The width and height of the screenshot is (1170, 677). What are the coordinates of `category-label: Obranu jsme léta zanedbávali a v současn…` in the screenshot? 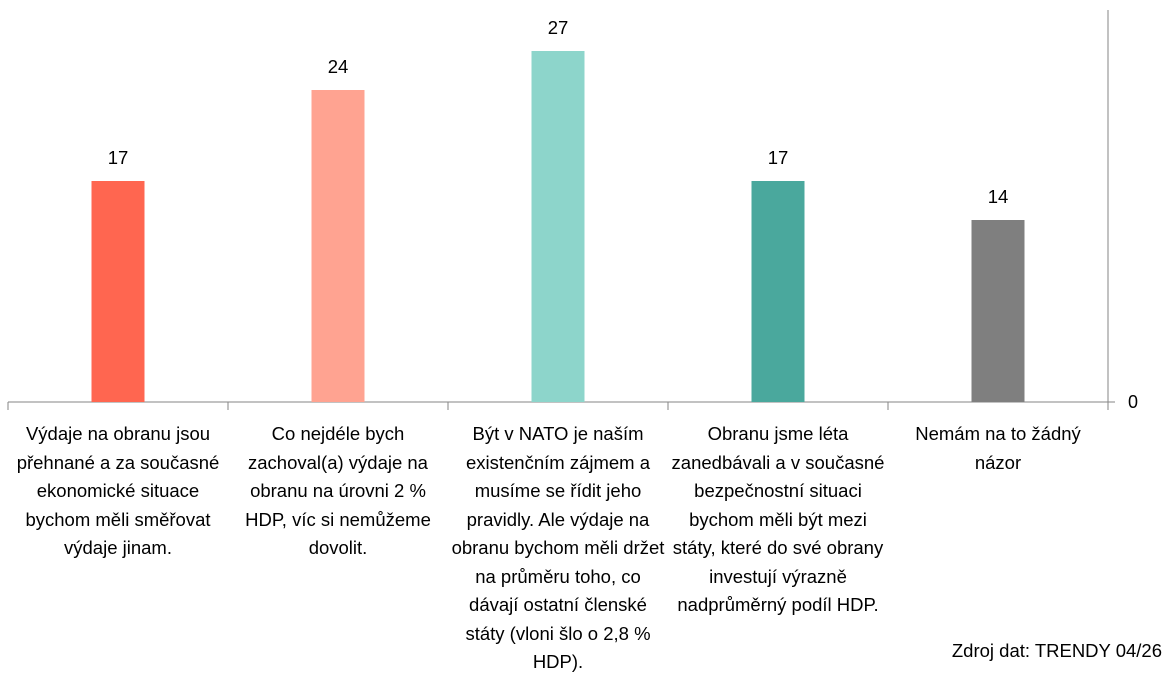 It's located at (778, 519).